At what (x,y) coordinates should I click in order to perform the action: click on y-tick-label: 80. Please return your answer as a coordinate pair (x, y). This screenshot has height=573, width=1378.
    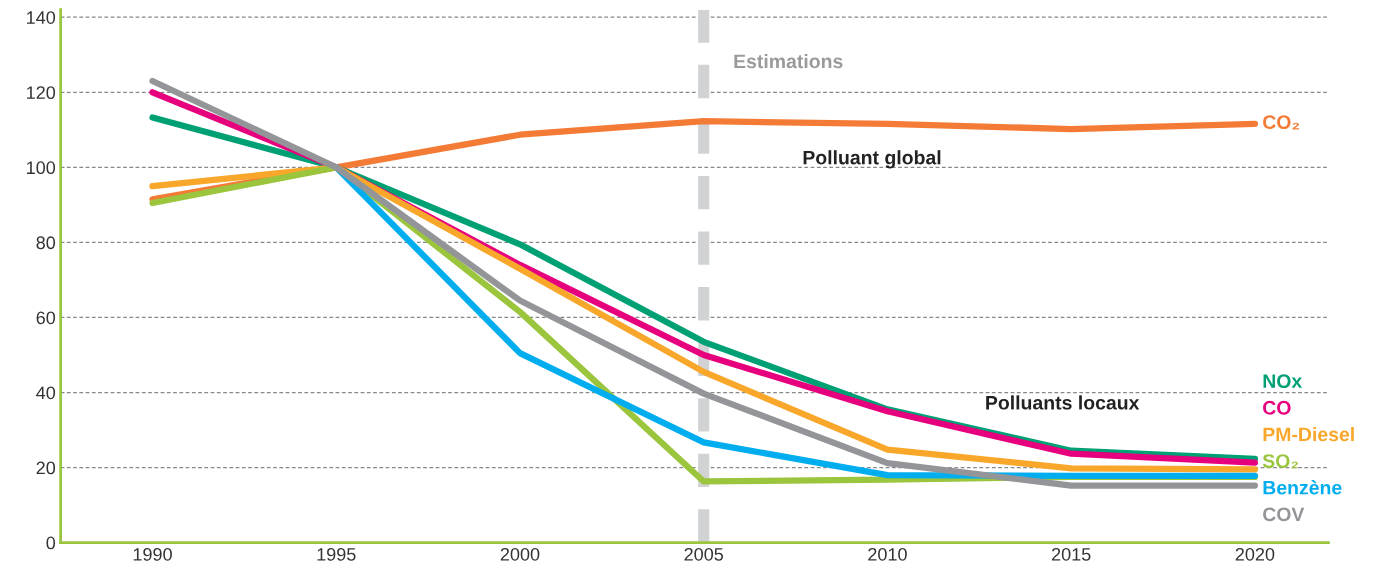
    Looking at the image, I should click on (46, 243).